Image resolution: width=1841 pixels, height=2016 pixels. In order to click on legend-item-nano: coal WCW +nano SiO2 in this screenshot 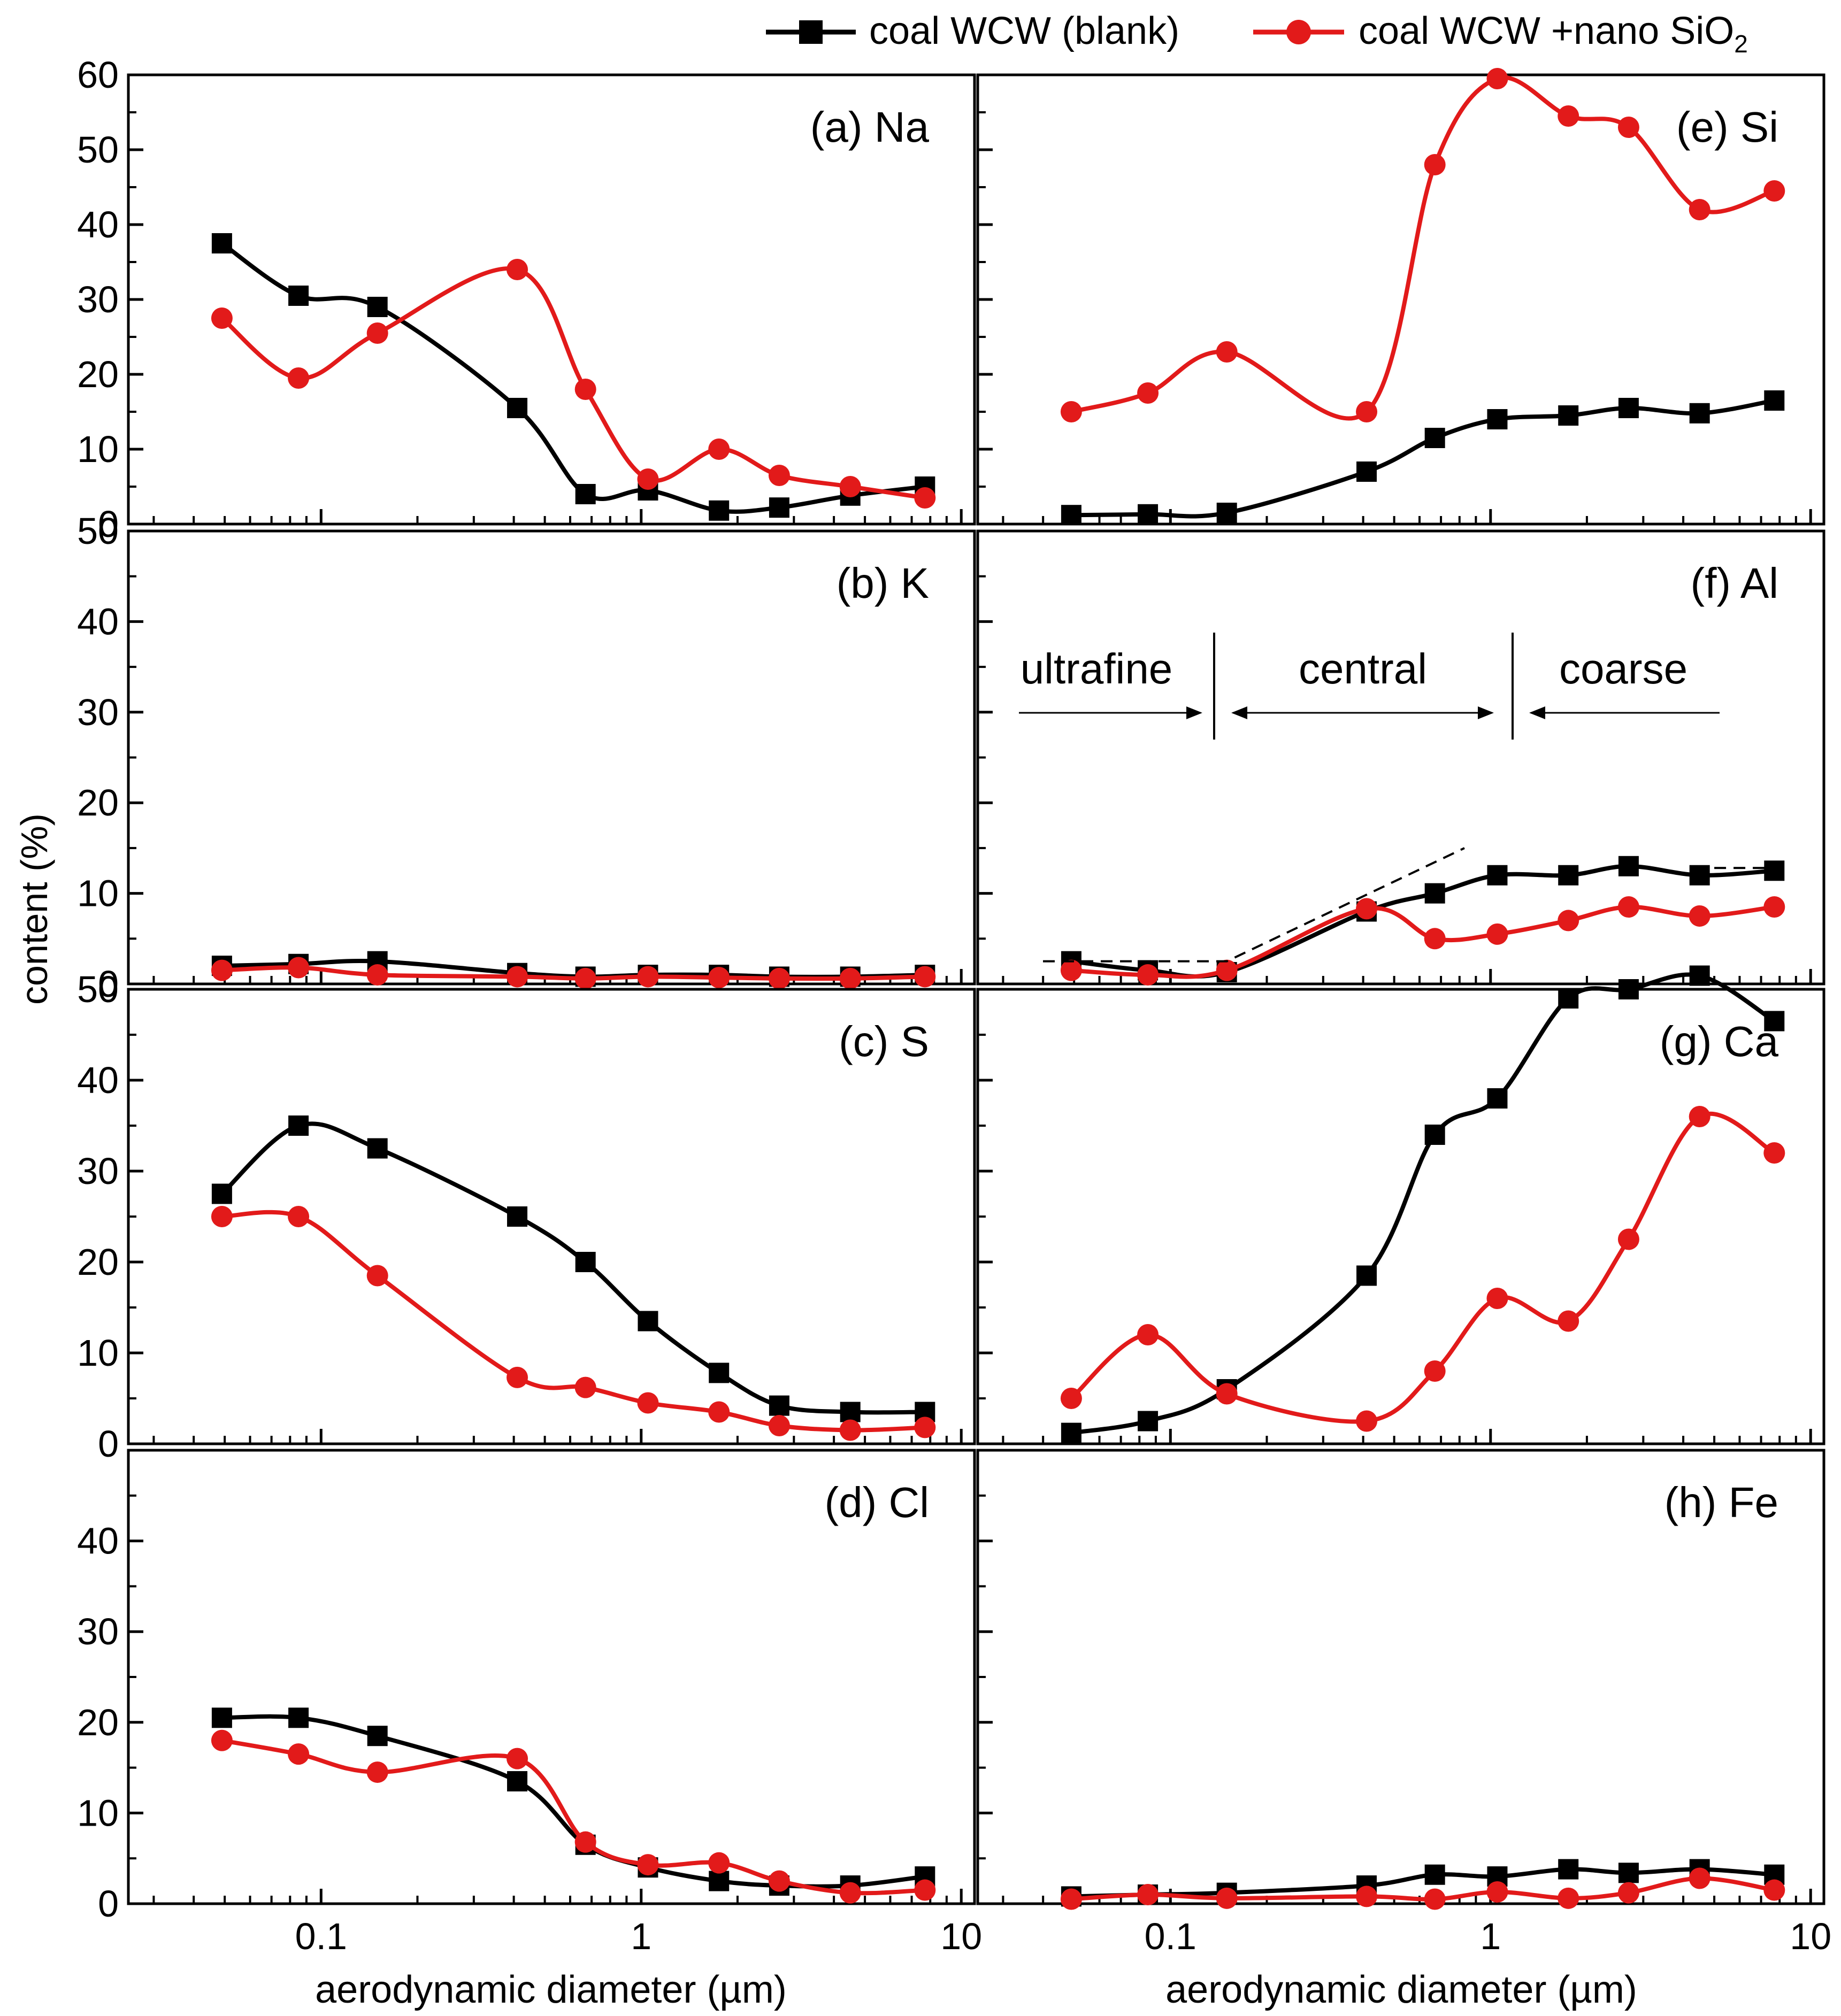, I will do `click(1500, 34)`.